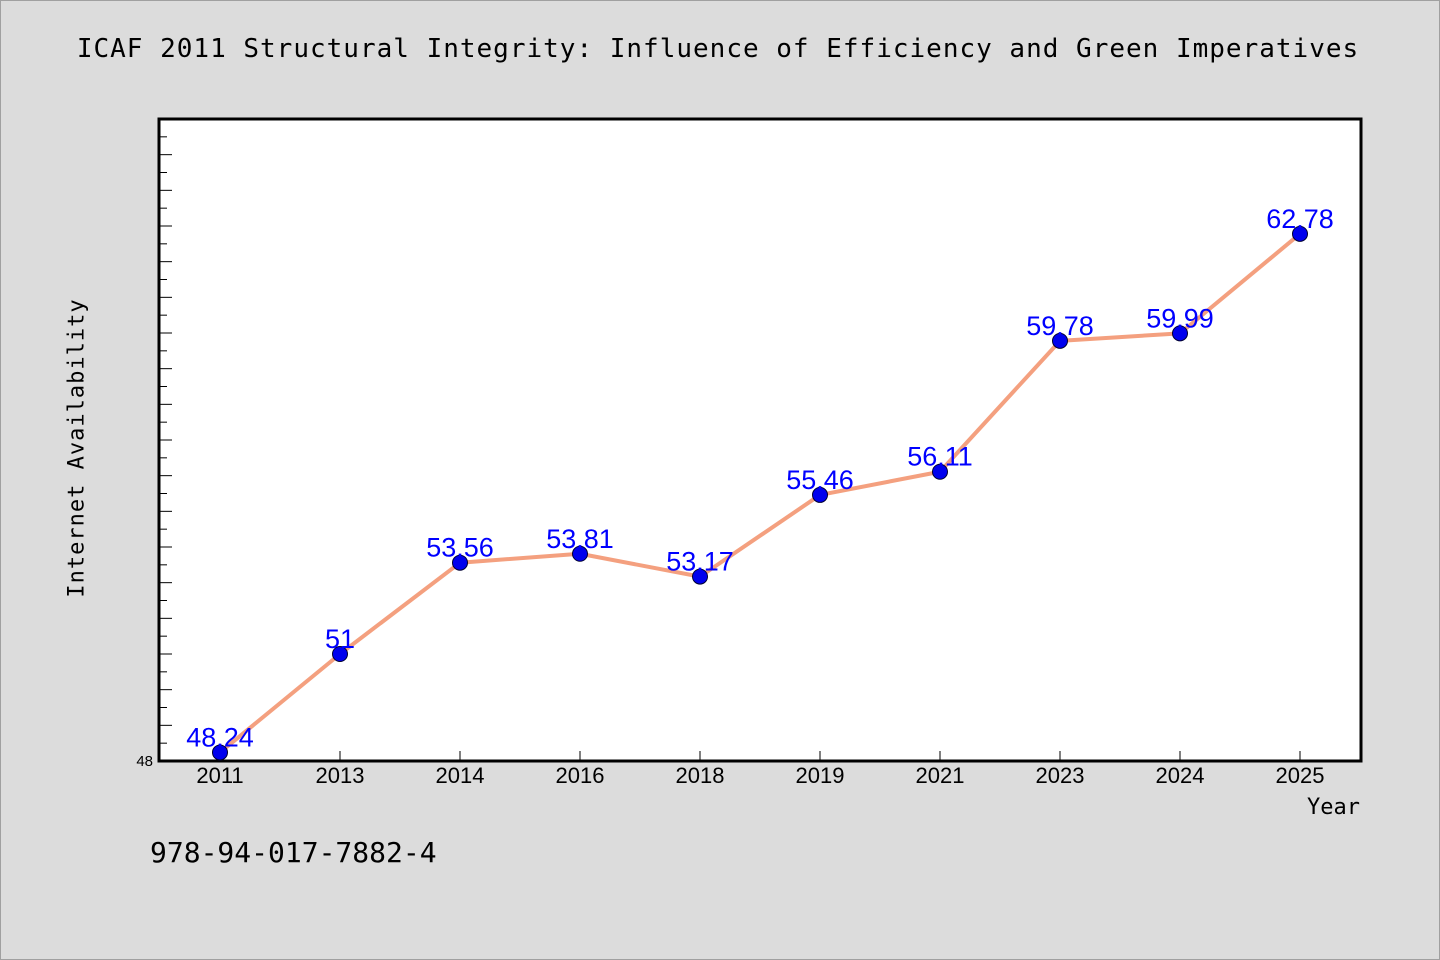  What do you see at coordinates (340, 639) in the screenshot?
I see `data-label: 51` at bounding box center [340, 639].